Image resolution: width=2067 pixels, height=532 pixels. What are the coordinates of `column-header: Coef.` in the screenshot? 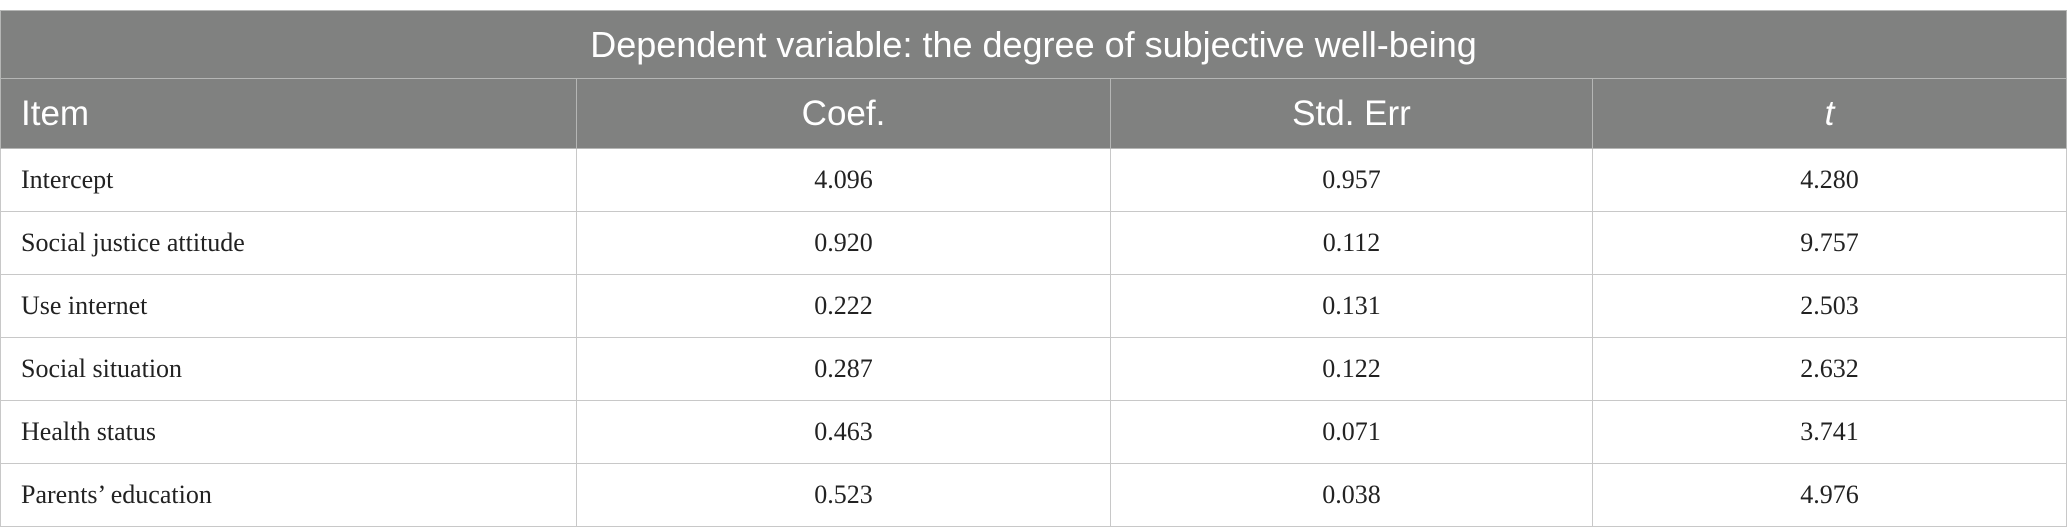 It's located at (843, 113).